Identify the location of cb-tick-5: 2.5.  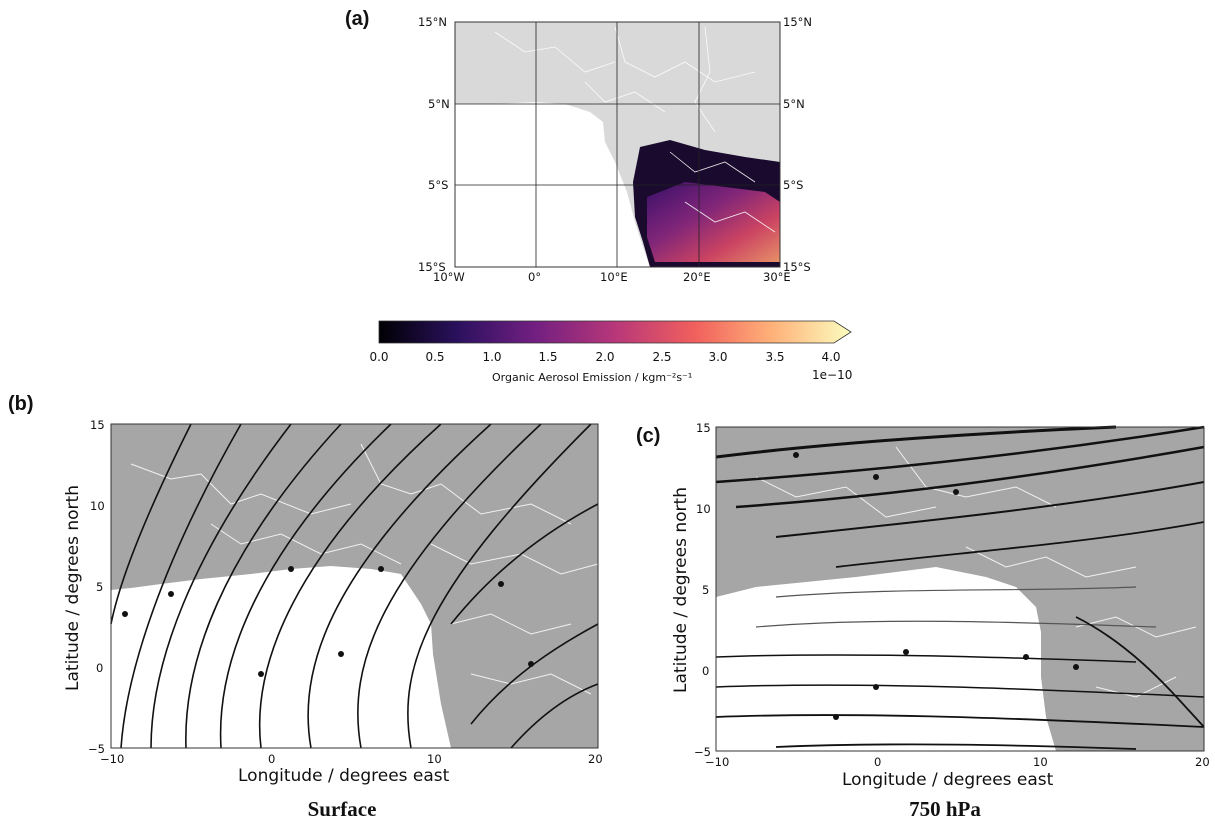
(662, 357).